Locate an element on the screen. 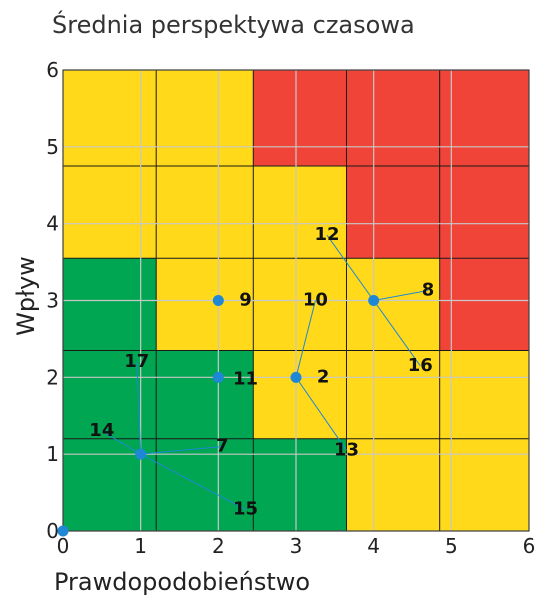 This screenshot has height=598, width=536. y-axis-label: Wpływ is located at coordinates (26, 296).